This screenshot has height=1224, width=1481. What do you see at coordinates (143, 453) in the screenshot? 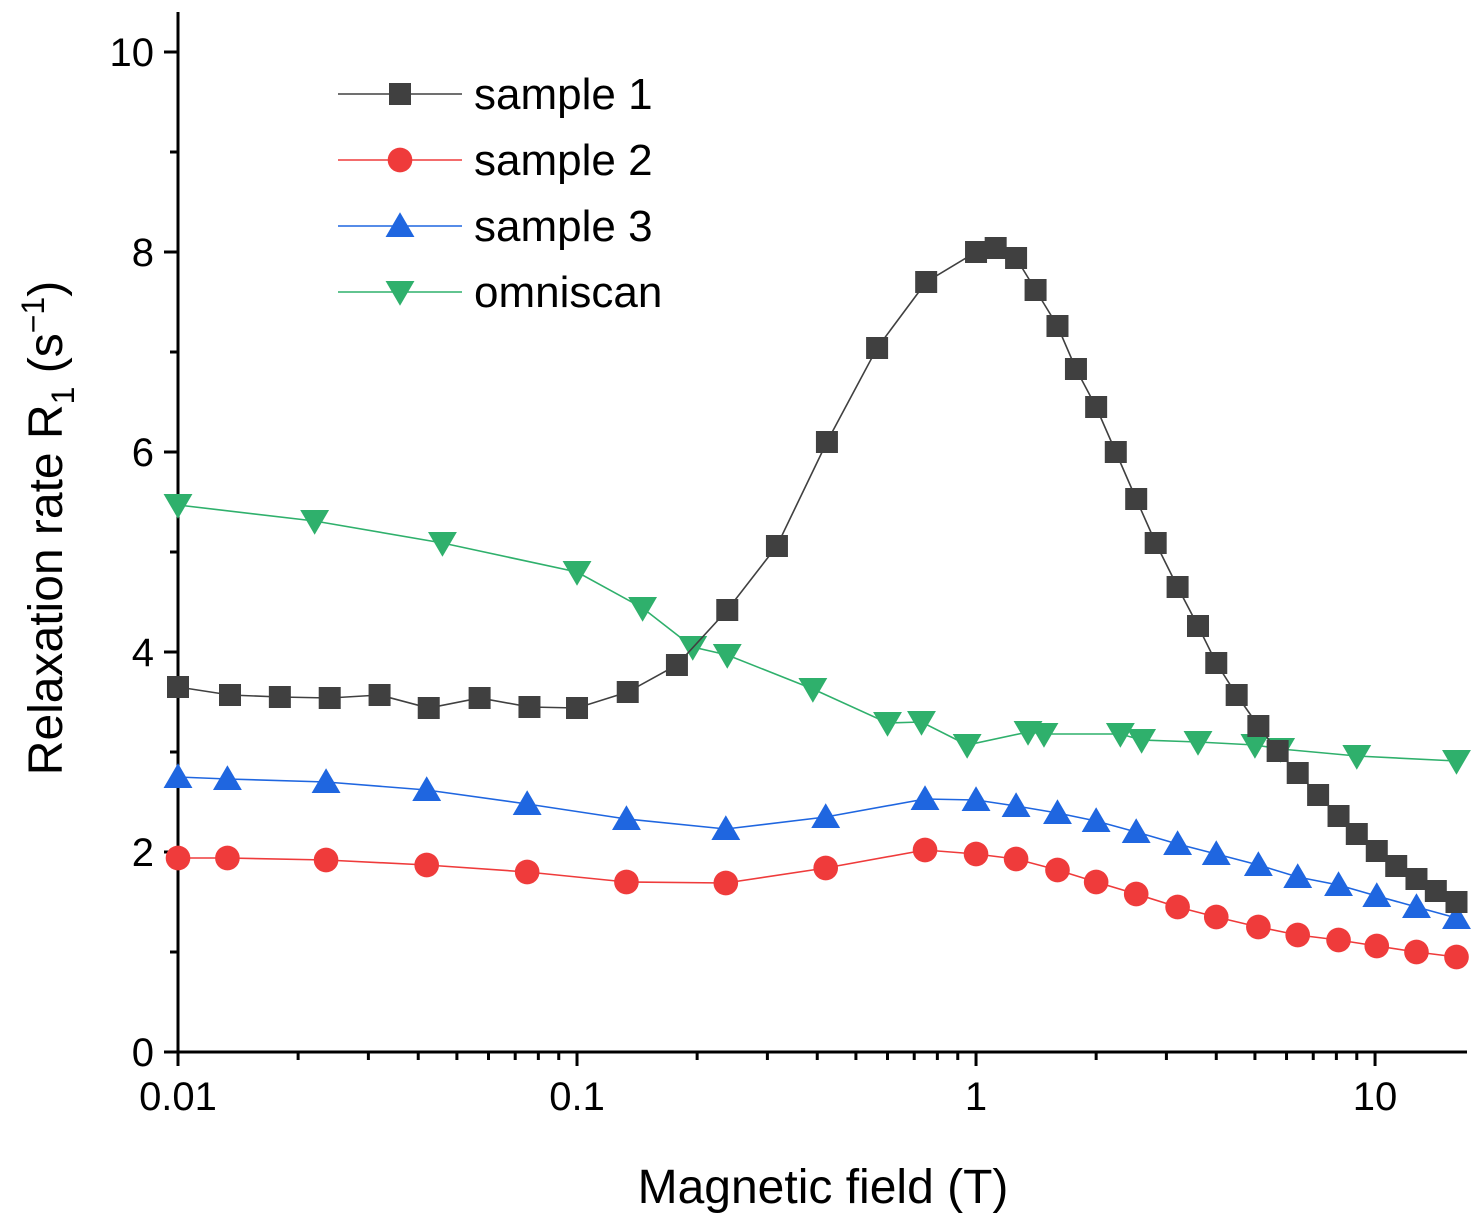
I see `y-tick-label: 6` at bounding box center [143, 453].